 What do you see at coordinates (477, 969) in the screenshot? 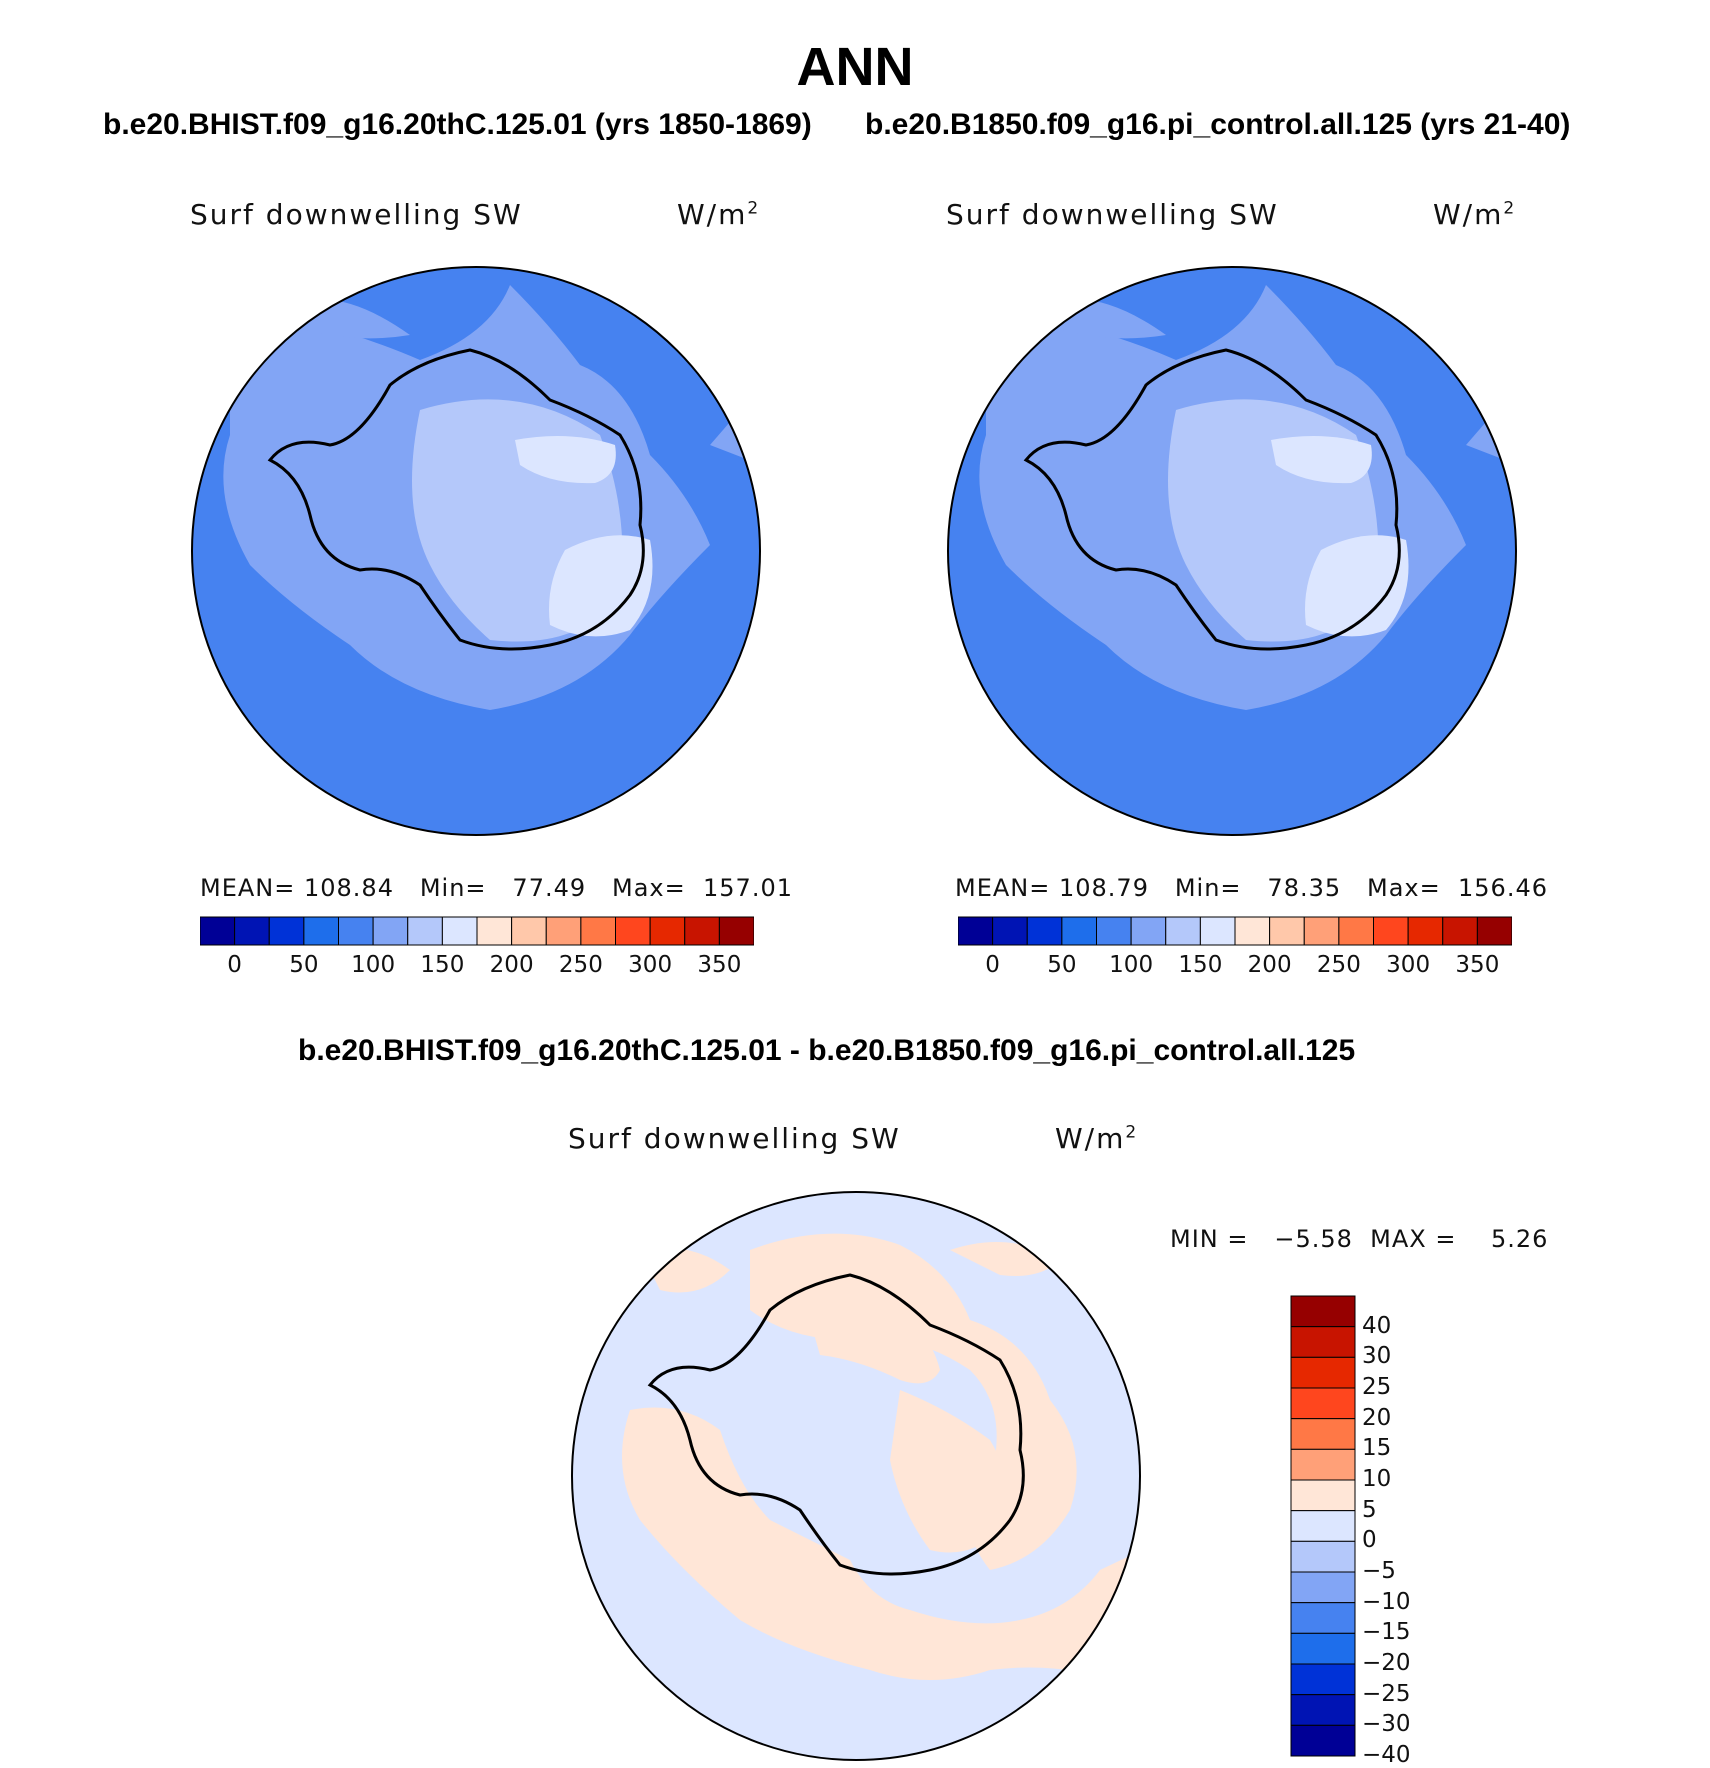
I see `panel1-colorbar-labels: 0 50 100 150 200 250 300 350` at bounding box center [477, 969].